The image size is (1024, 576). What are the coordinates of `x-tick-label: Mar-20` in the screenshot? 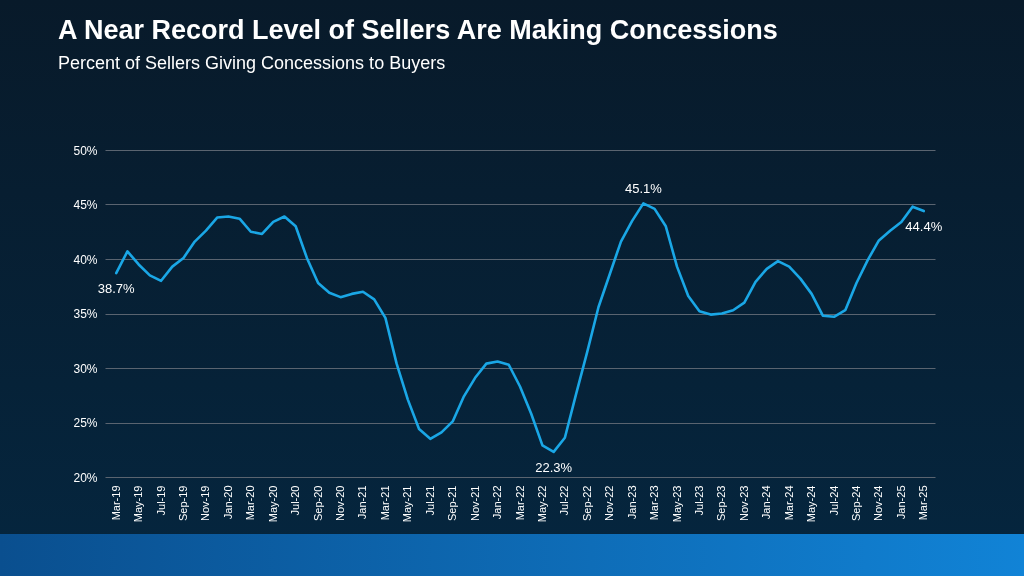 It's located at (250, 503).